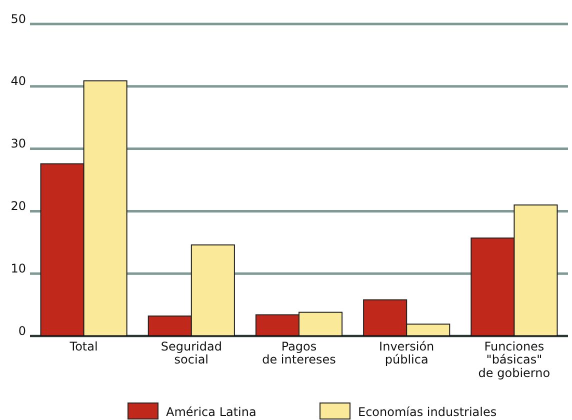 This screenshot has width=572, height=420. Describe the element at coordinates (18, 206) in the screenshot. I see `y-tick-label: 20` at that location.